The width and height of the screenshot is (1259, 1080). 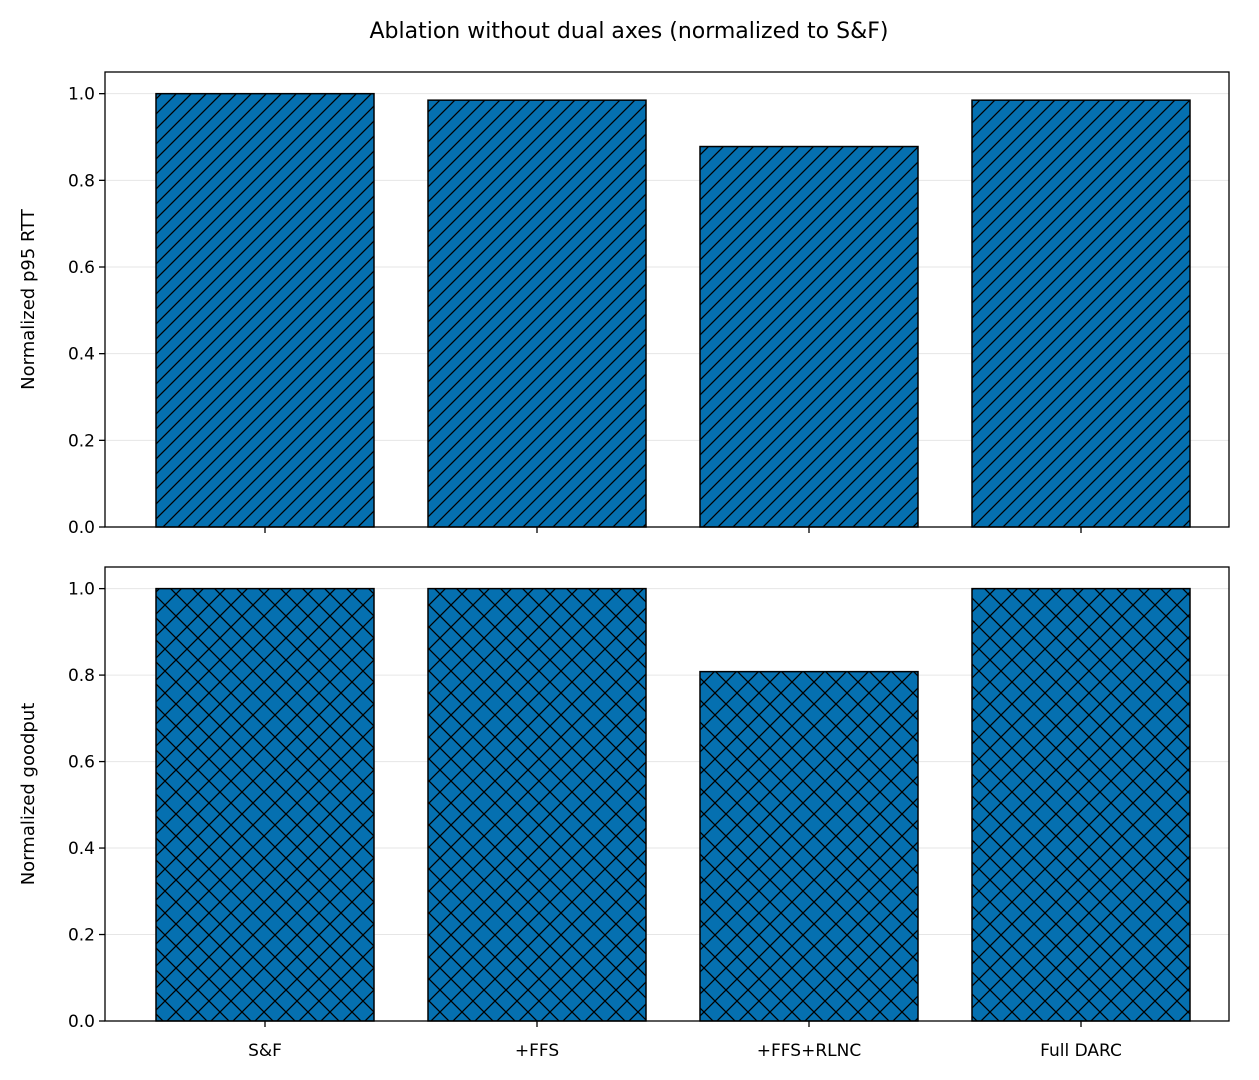 What do you see at coordinates (81, 676) in the screenshot?
I see `goodput-y-tick-label-4: 0.8` at bounding box center [81, 676].